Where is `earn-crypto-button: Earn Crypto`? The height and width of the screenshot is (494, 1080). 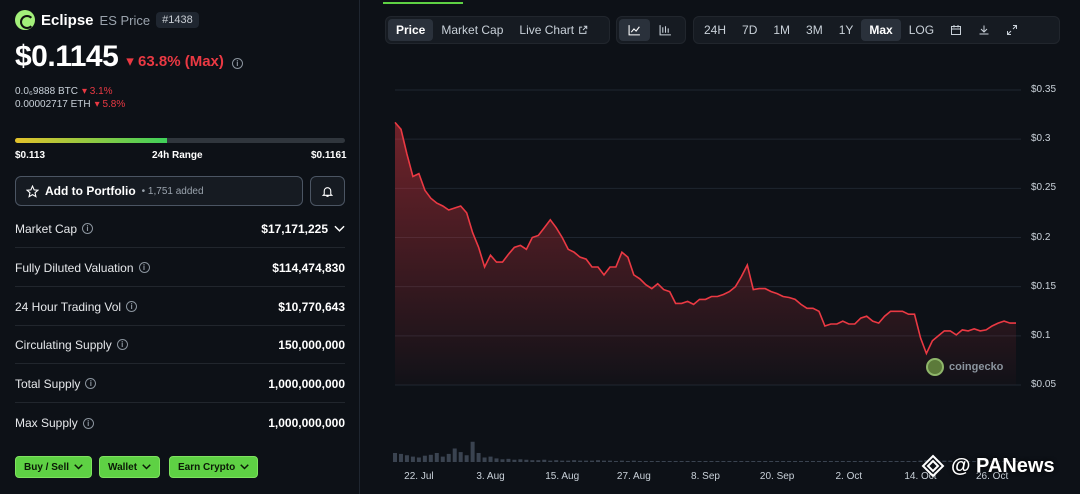 earn-crypto-button: Earn Crypto is located at coordinates (214, 467).